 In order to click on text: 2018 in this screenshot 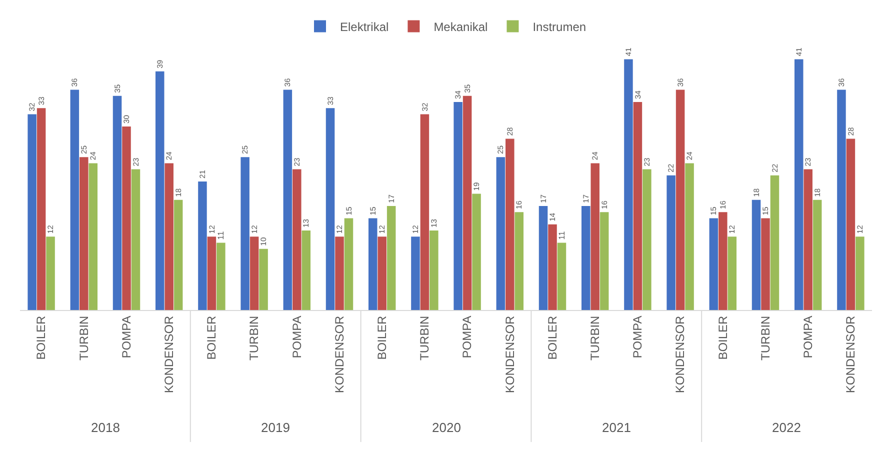, I will do `click(105, 427)`.